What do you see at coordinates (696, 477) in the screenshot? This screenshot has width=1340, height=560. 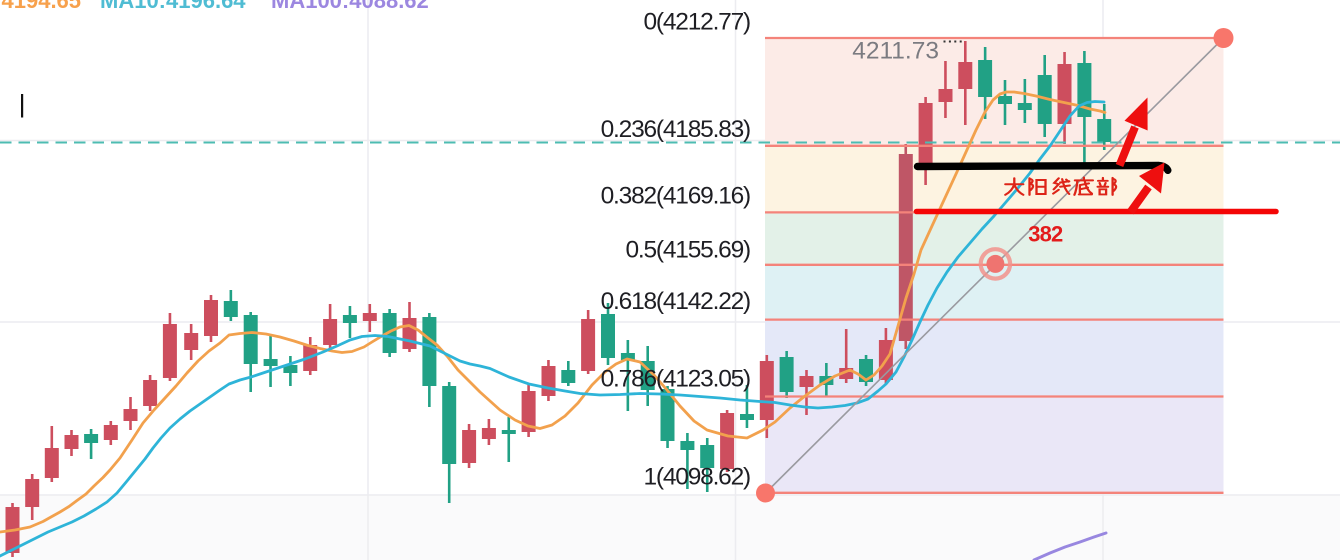 I see `svg-text: 1(4098.62)` at bounding box center [696, 477].